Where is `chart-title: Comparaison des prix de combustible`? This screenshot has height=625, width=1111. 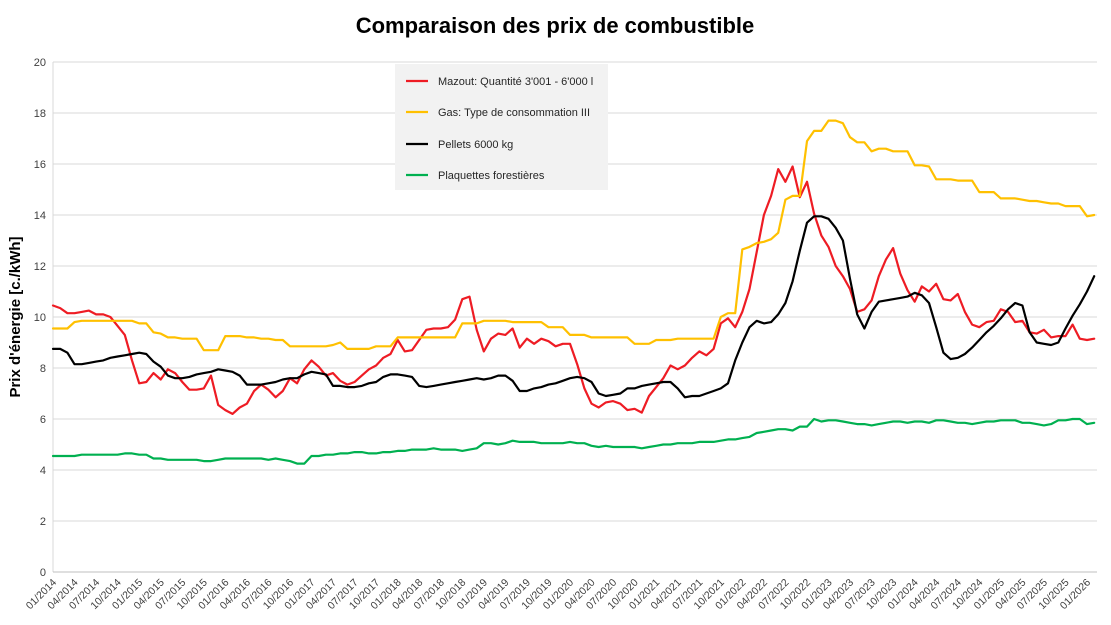
chart-title: Comparaison des prix de combustible is located at coordinates (555, 25).